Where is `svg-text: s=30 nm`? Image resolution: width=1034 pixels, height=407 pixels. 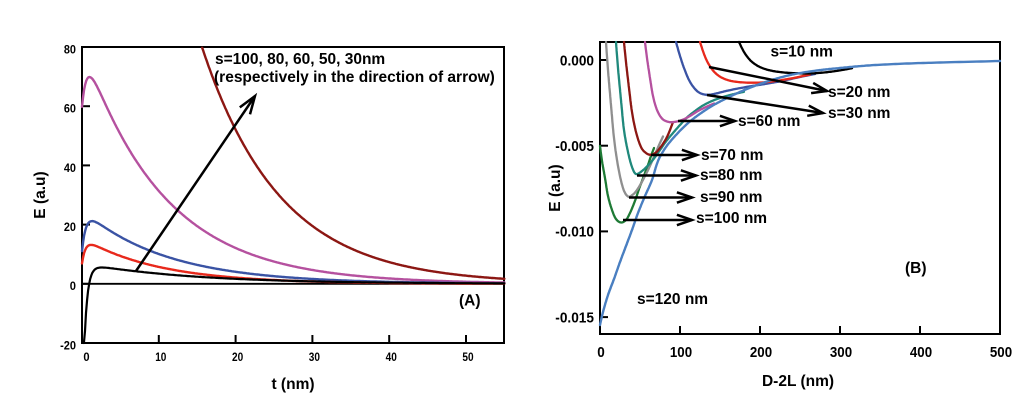
svg-text: s=30 nm is located at coordinates (859, 113).